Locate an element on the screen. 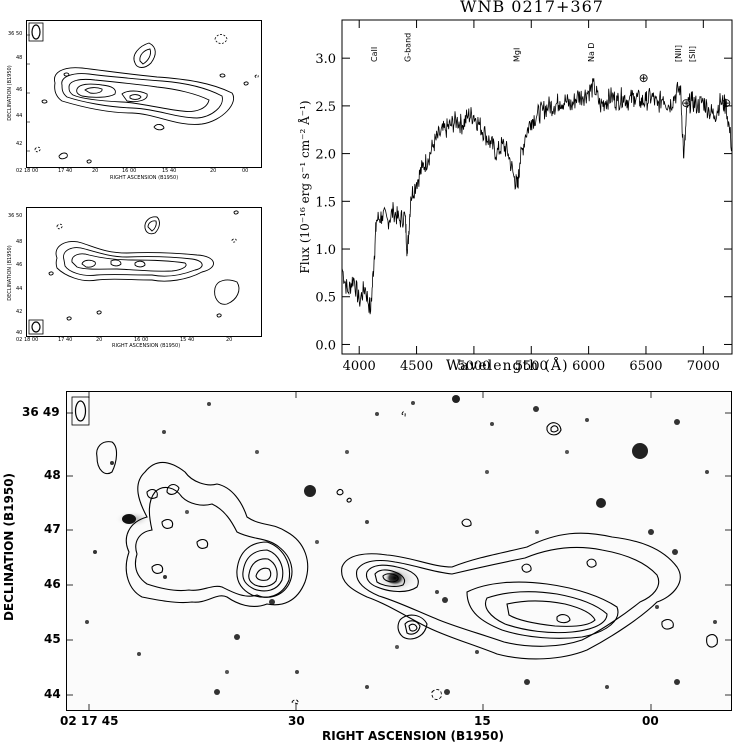  main-ytick-2: 47 is located at coordinates (52, 529).